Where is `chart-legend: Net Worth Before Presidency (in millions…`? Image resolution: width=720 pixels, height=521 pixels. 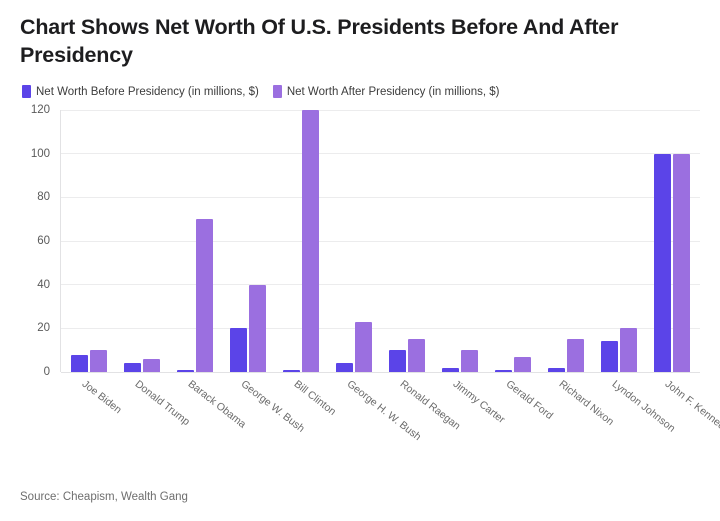
chart-legend: Net Worth Before Presidency (in millions… is located at coordinates (364, 92).